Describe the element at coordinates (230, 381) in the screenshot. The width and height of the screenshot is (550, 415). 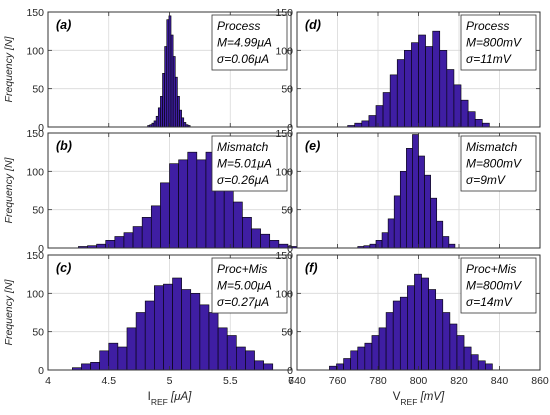
I see `x-tick-label: 5.5` at that location.